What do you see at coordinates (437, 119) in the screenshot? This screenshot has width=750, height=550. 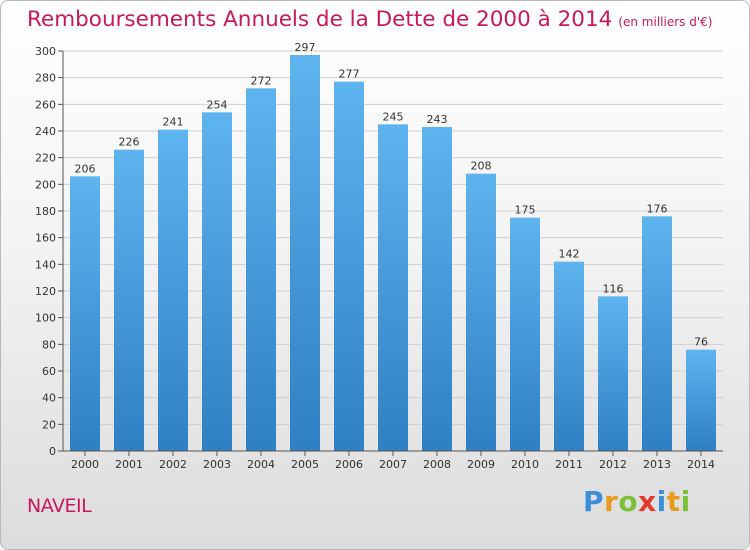 I see `value-label-2008: 243` at bounding box center [437, 119].